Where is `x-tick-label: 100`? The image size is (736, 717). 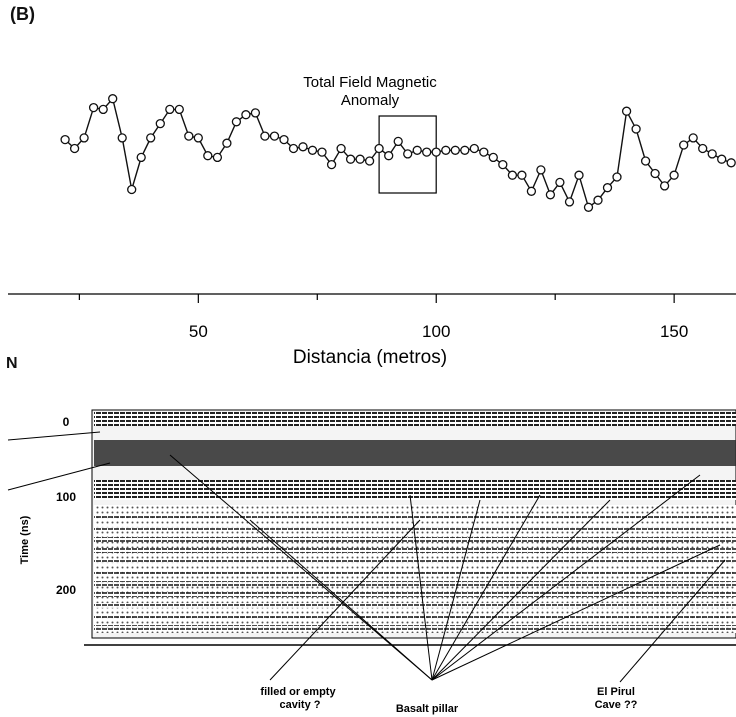 x-tick-label: 100 is located at coordinates (436, 331).